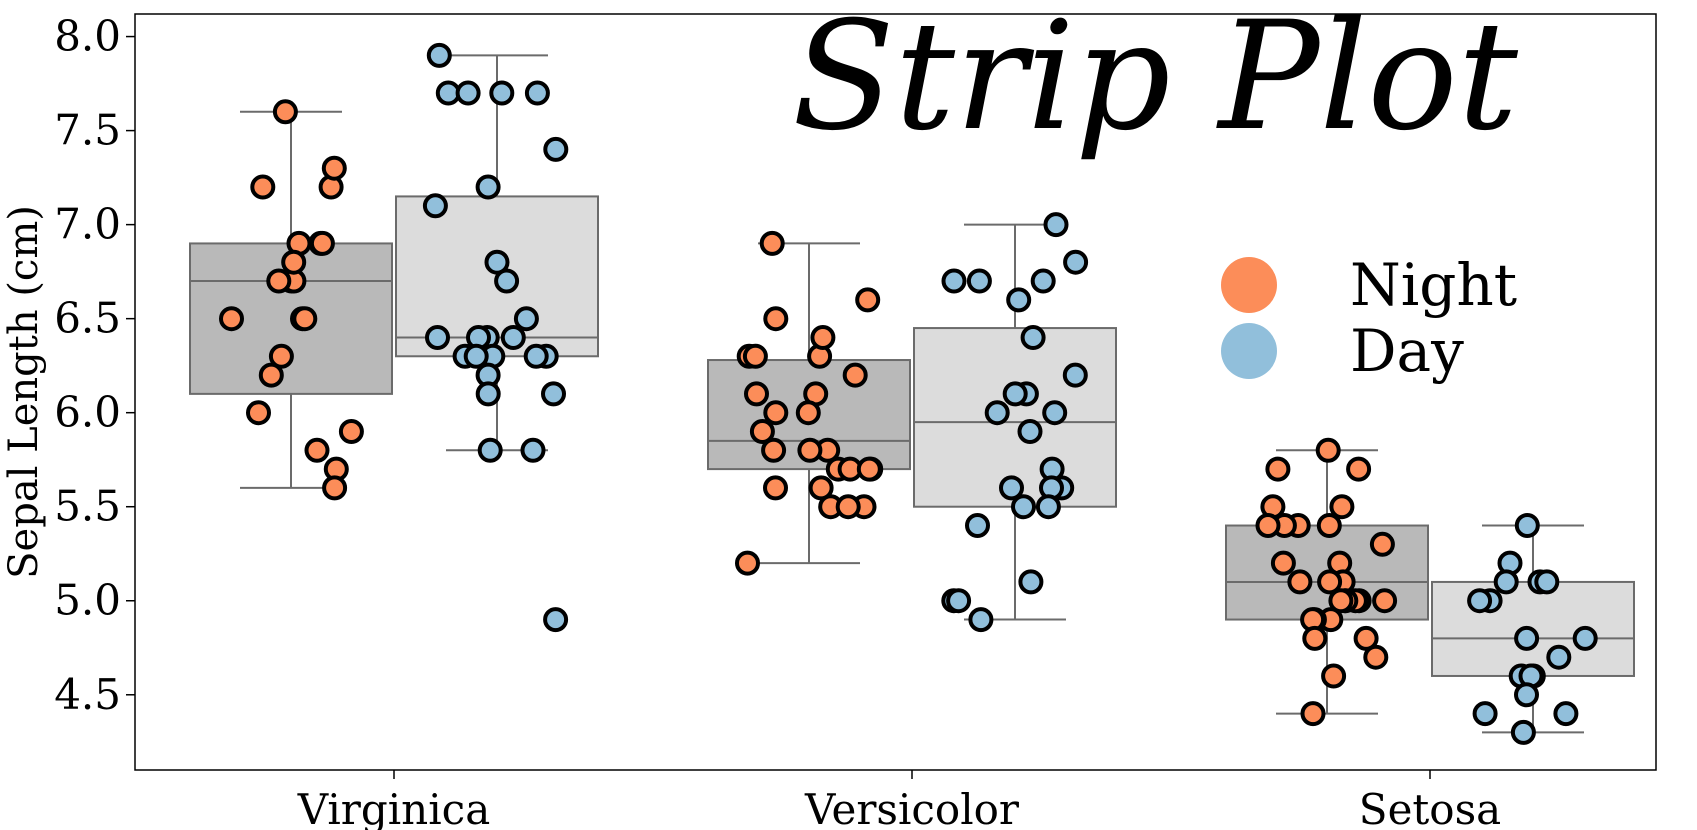 Image resolution: width=1697 pixels, height=830 pixels. I want to click on legend-label: Day, so click(1407, 351).